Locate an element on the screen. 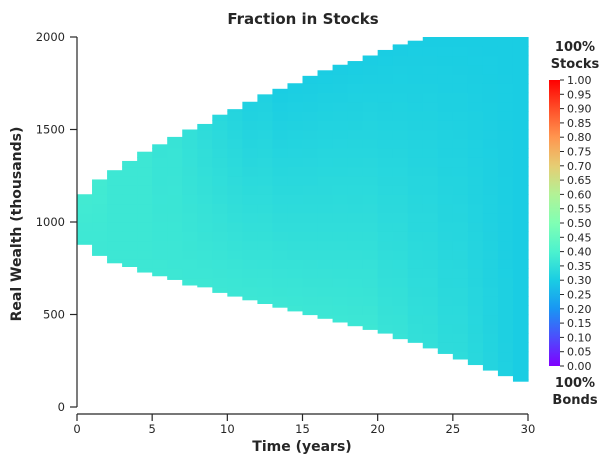 The width and height of the screenshot is (614, 464). y-tick-label: 1000 is located at coordinates (50, 222).